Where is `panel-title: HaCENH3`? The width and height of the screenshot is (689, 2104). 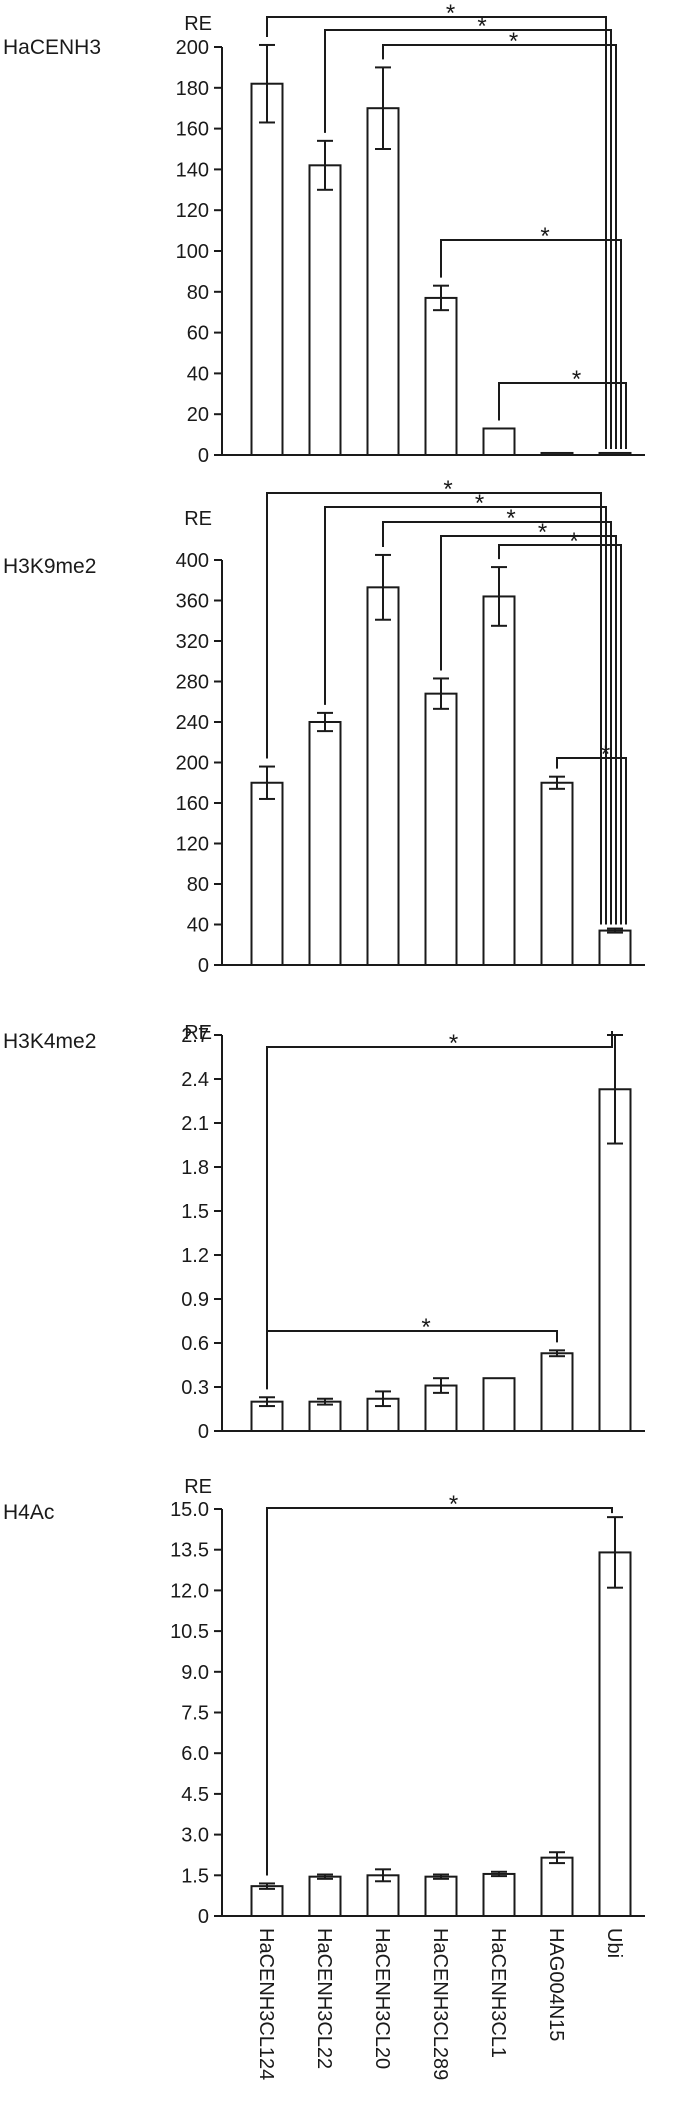 panel-title: HaCENH3 is located at coordinates (52, 47).